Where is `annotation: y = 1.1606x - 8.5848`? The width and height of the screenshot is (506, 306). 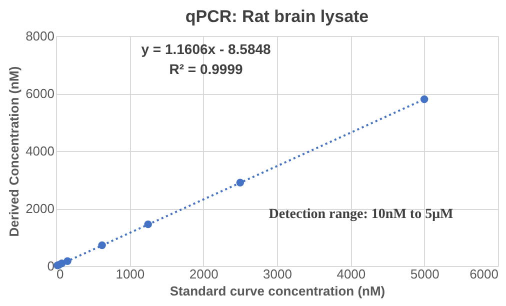
annotation: y = 1.1606x - 8.5848 is located at coordinates (206, 49).